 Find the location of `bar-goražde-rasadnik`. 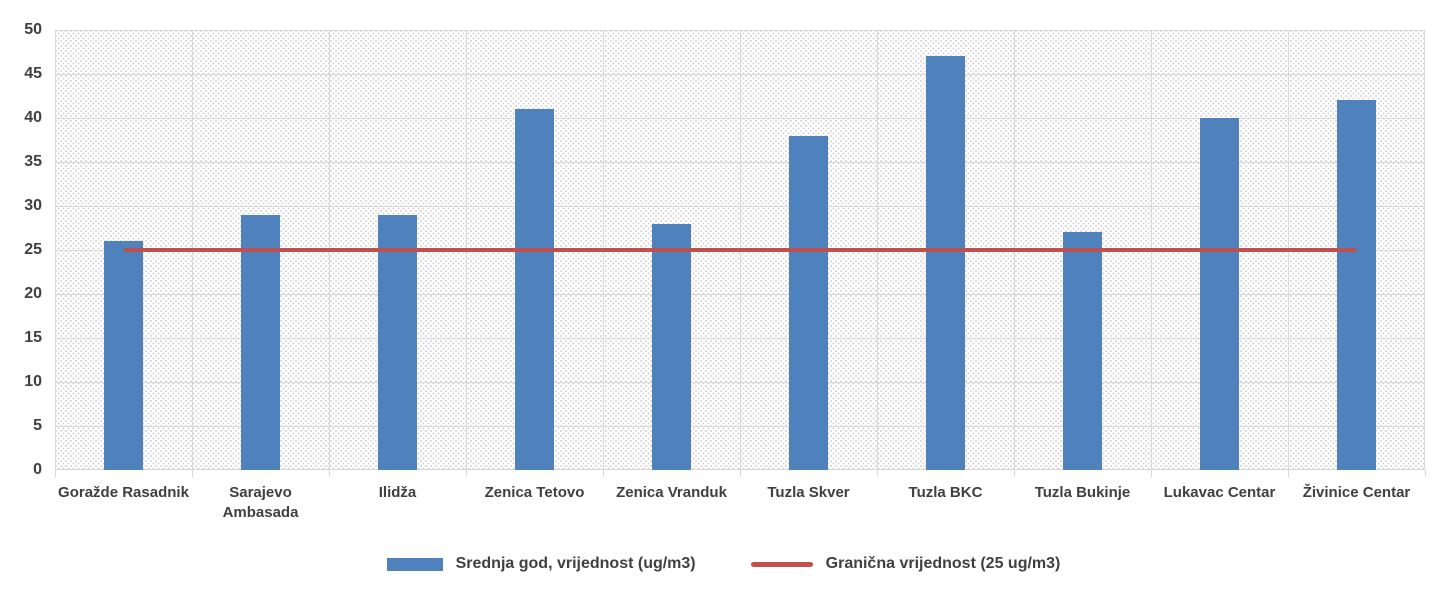

bar-goražde-rasadnik is located at coordinates (123, 355).